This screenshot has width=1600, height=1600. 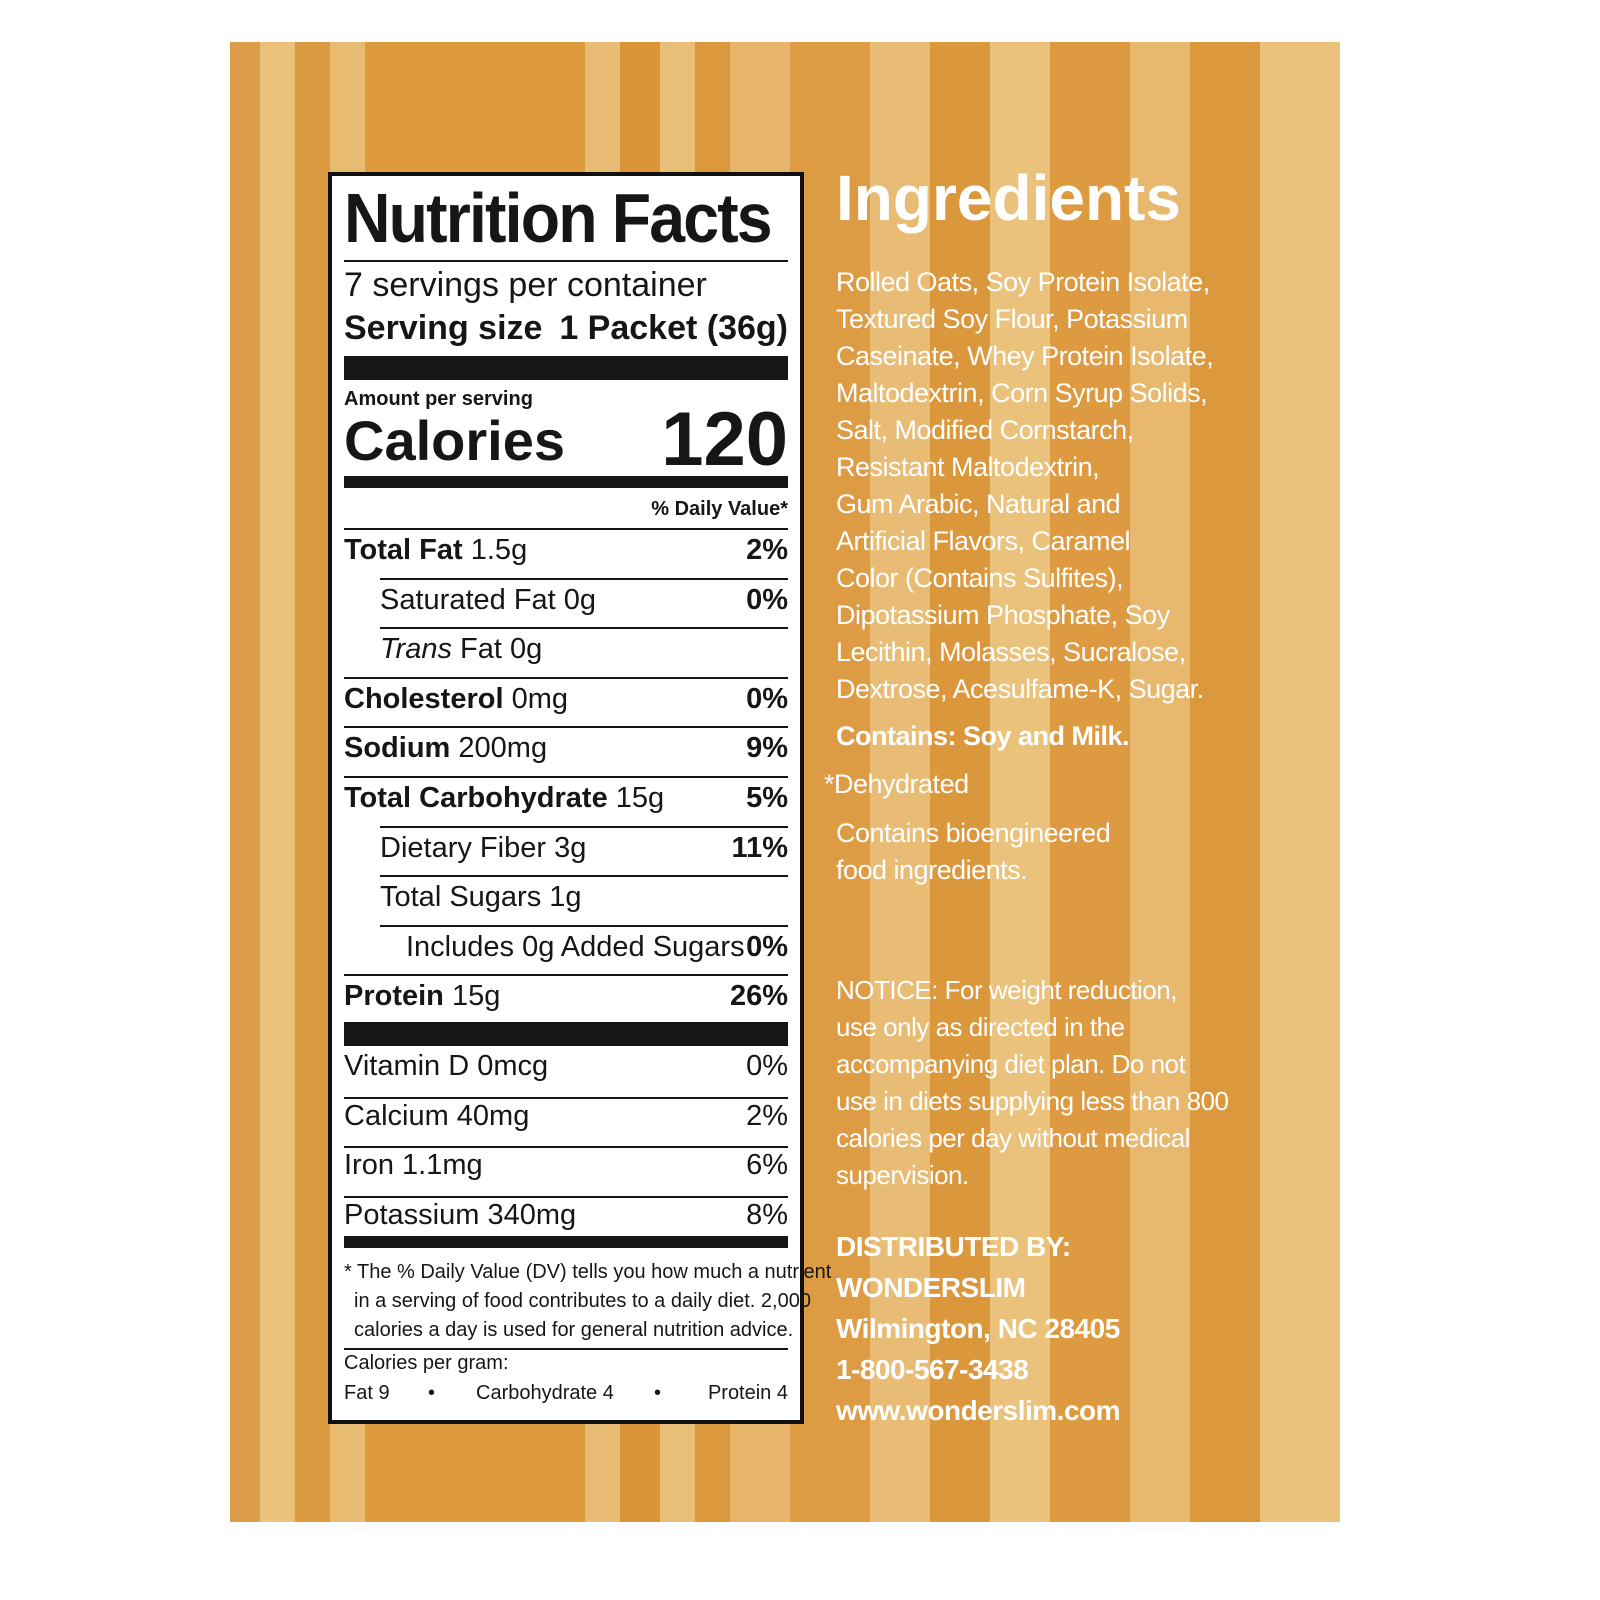 What do you see at coordinates (767, 1115) in the screenshot?
I see `vitamin-daily-value: 2%` at bounding box center [767, 1115].